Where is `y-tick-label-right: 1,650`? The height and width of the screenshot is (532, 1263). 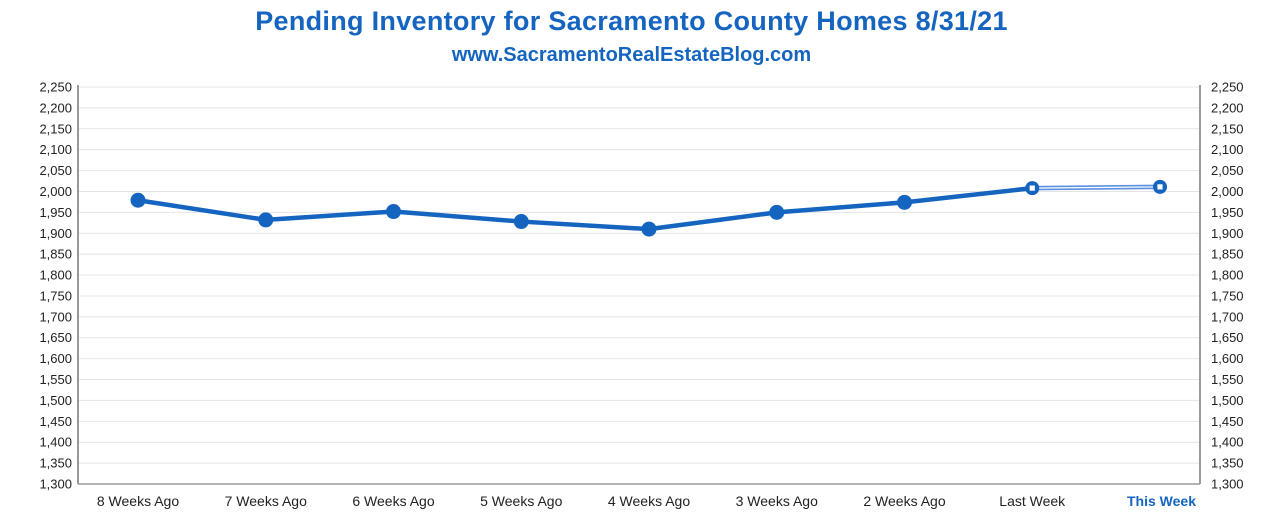 y-tick-label-right: 1,650 is located at coordinates (1227, 337).